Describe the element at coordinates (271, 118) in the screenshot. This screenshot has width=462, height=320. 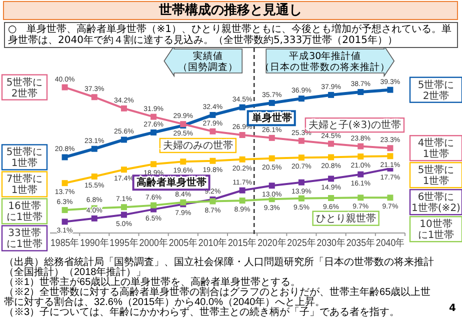
I see `series-label: 単身世帯` at that location.